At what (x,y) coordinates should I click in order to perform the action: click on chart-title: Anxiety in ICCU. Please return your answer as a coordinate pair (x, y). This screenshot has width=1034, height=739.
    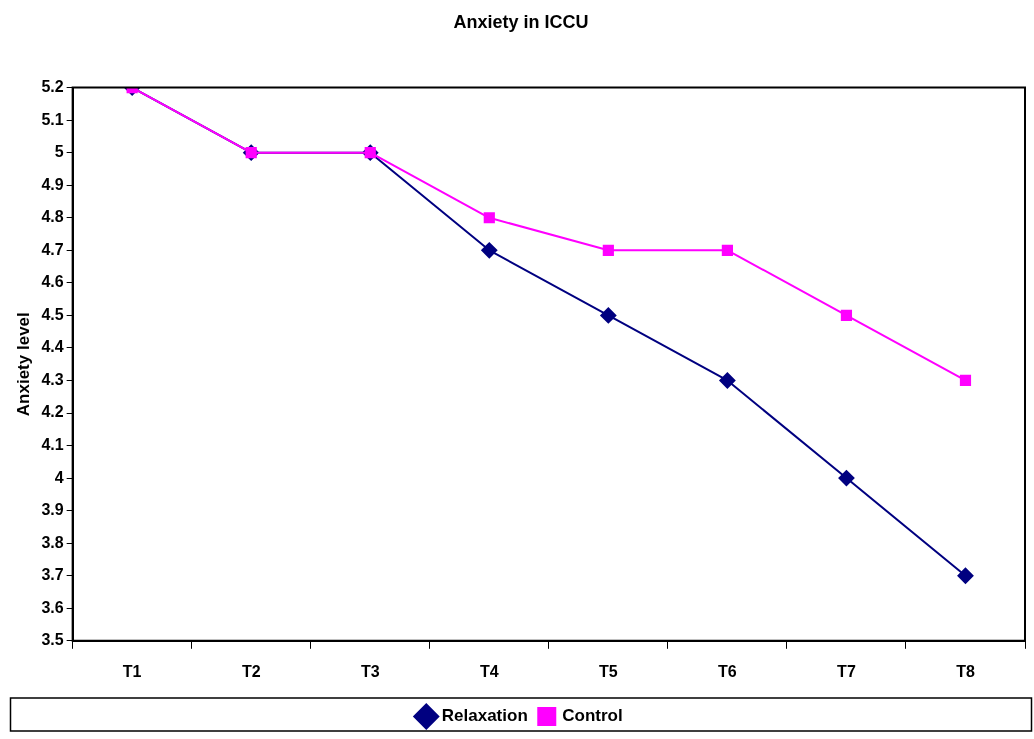
    Looking at the image, I should click on (521, 21).